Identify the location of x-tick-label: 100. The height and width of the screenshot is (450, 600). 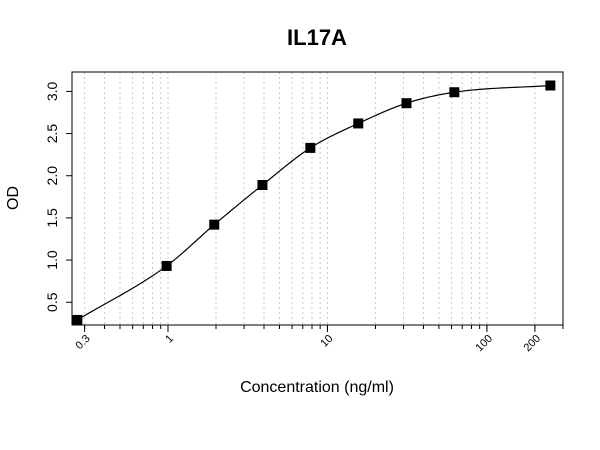
(484, 343).